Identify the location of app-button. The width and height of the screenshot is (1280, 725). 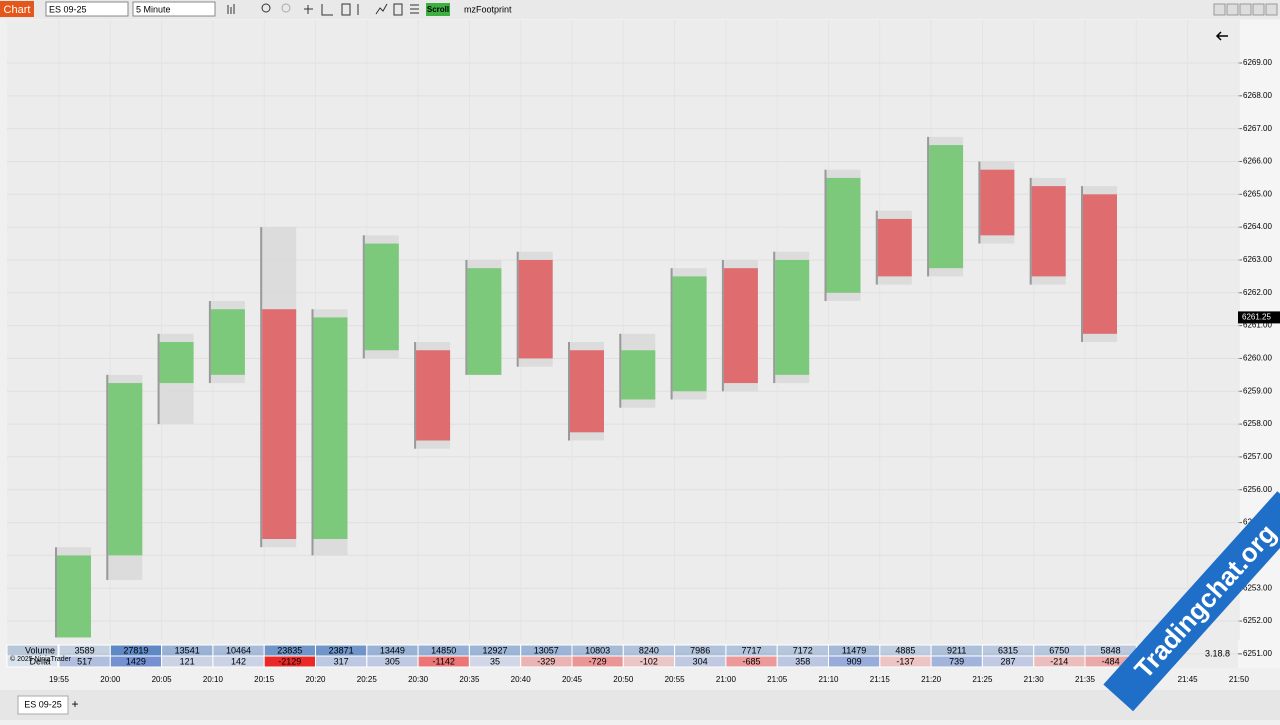
(17, 9).